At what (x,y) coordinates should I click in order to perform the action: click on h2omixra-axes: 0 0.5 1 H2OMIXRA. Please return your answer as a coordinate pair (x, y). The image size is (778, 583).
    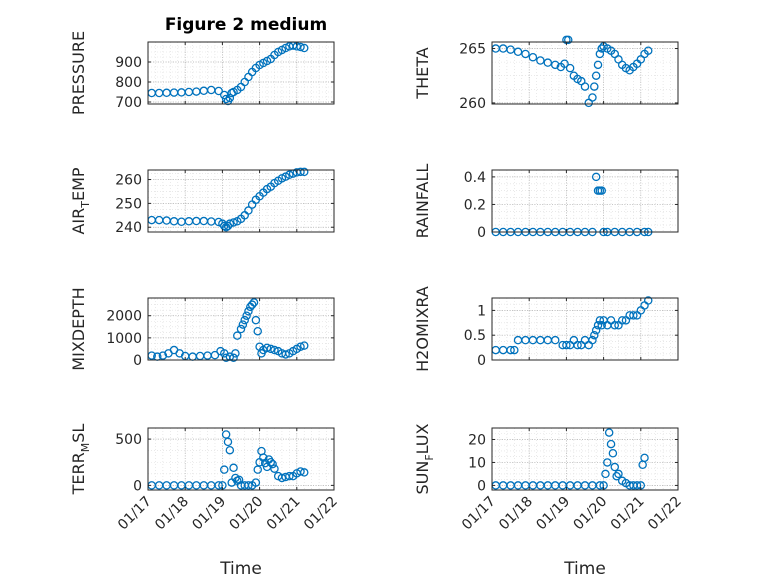
    Looking at the image, I should click on (546, 329).